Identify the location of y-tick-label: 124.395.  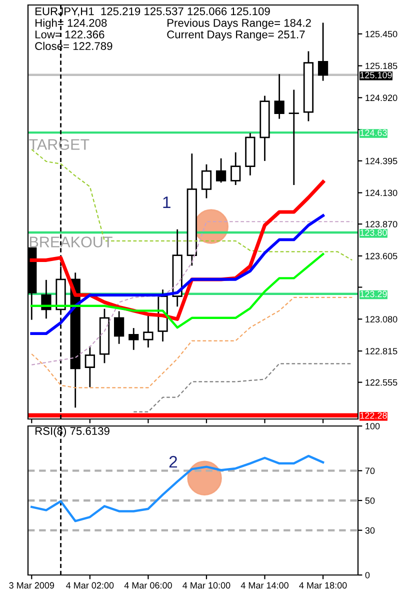
(382, 161).